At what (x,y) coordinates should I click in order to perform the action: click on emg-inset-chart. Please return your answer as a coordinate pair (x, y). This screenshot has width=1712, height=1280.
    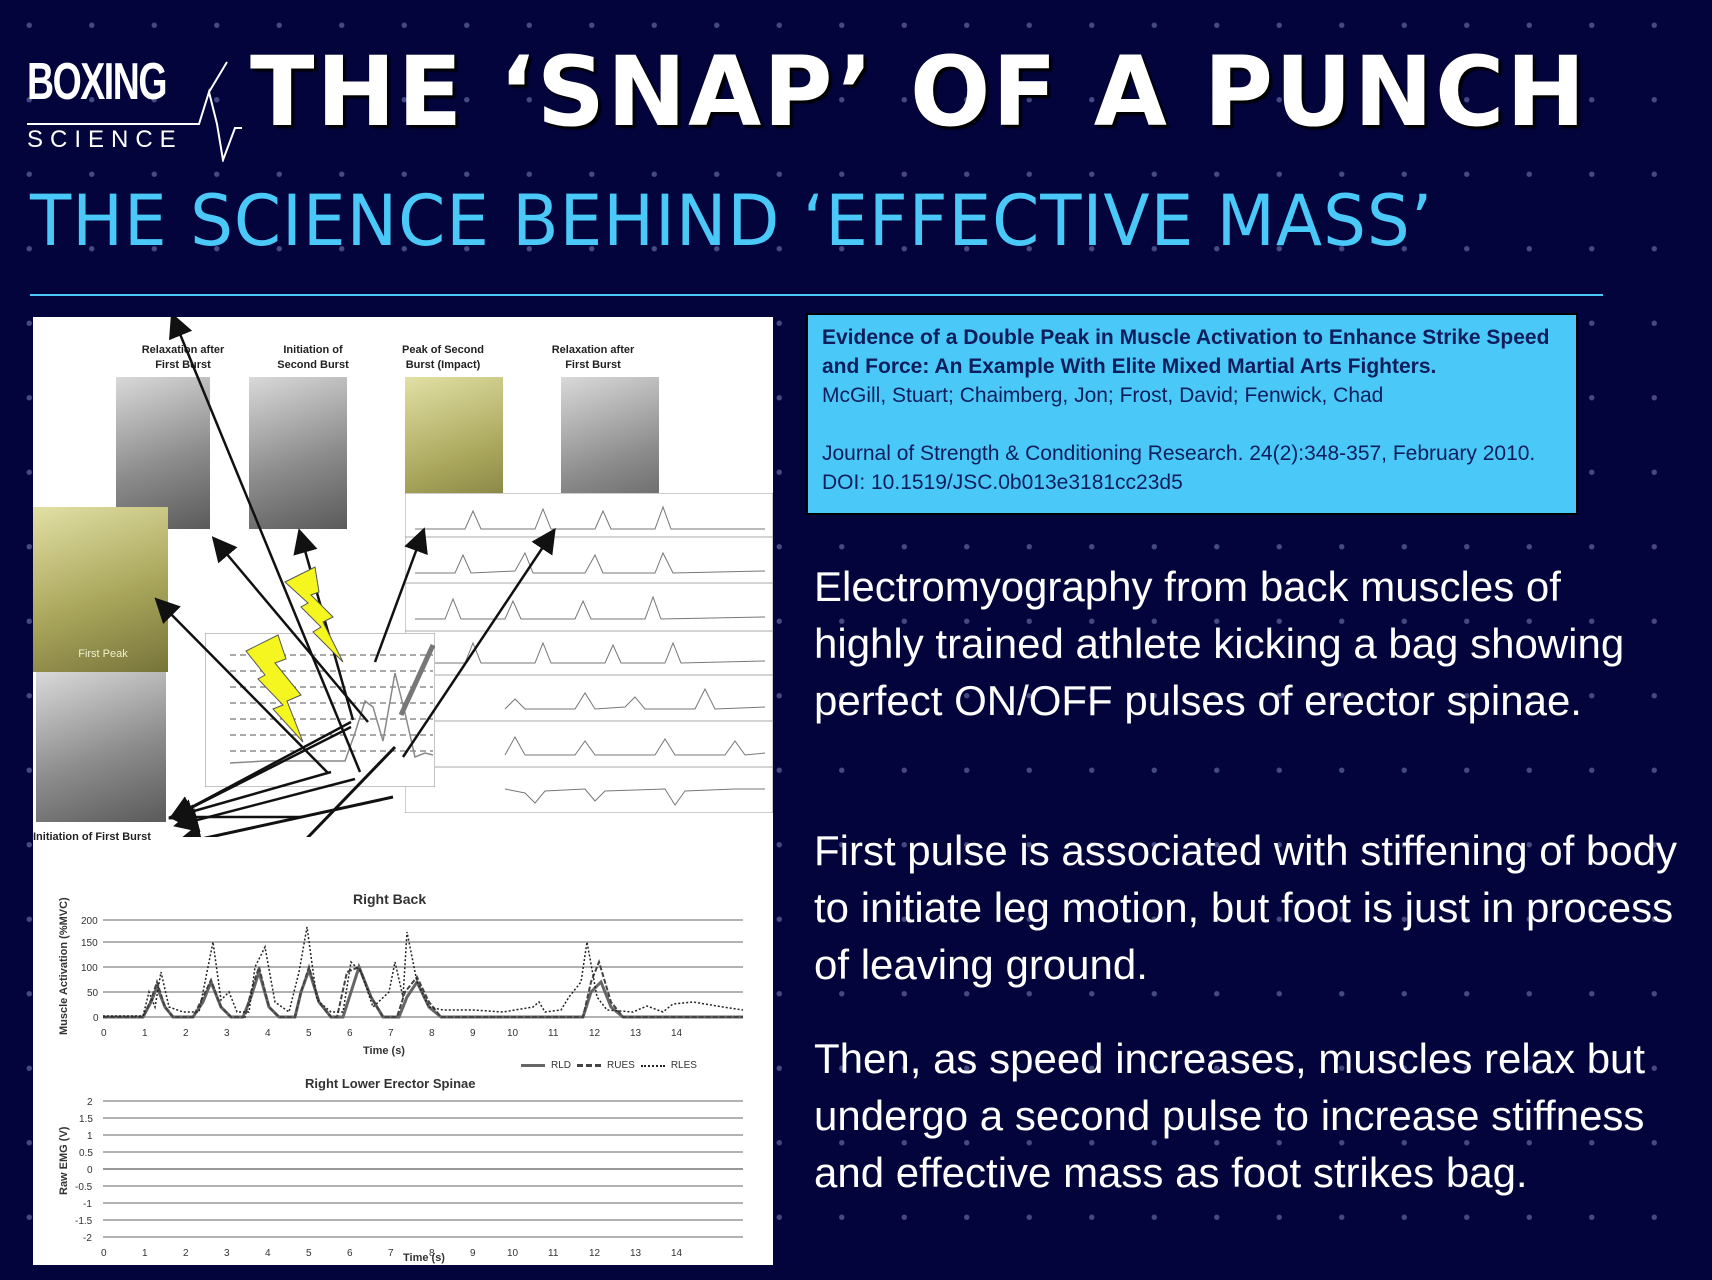
    Looking at the image, I should click on (320, 710).